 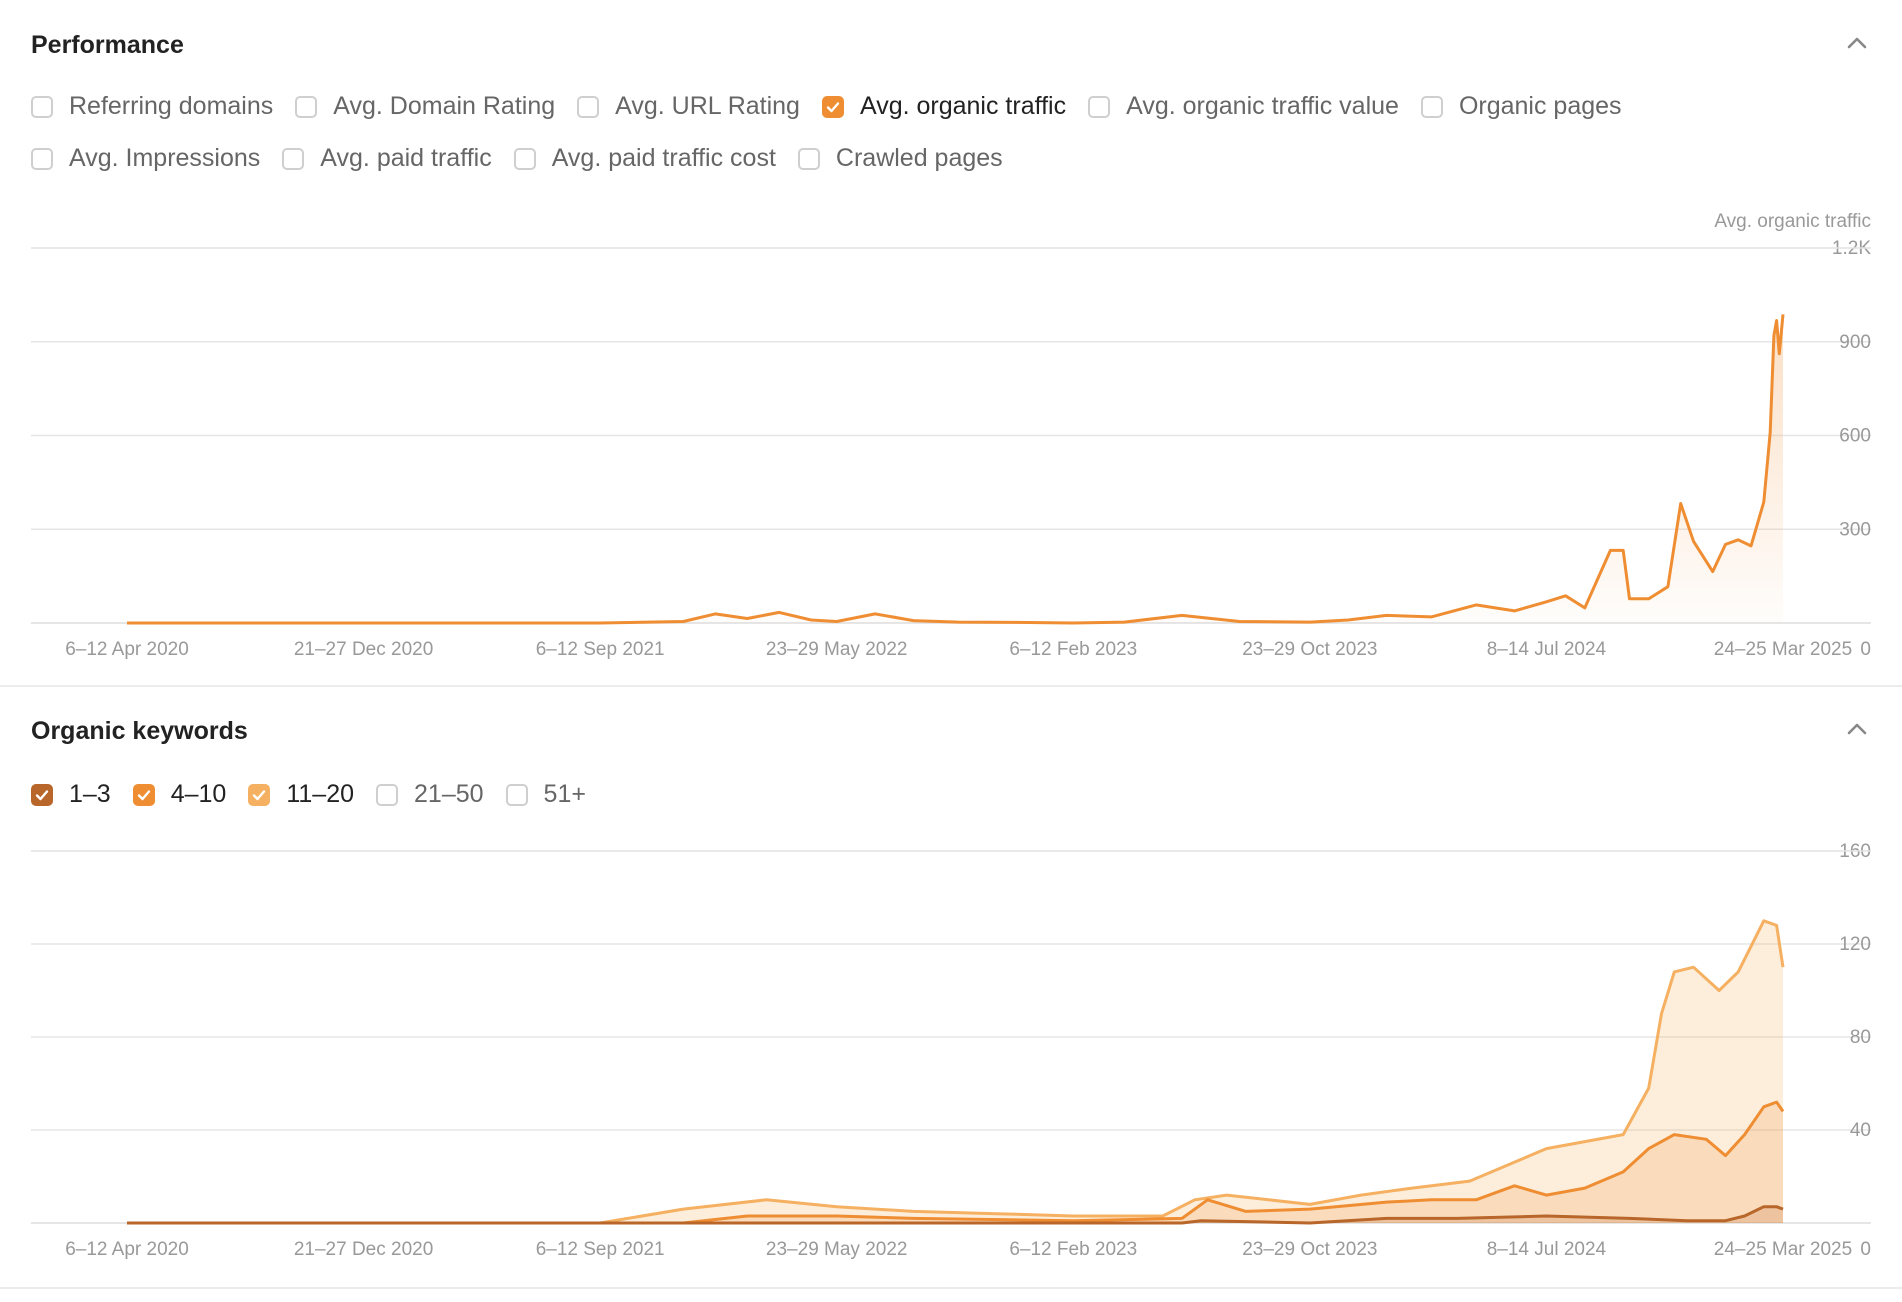 What do you see at coordinates (171, 106) in the screenshot?
I see `checkbox-label: Referring domains` at bounding box center [171, 106].